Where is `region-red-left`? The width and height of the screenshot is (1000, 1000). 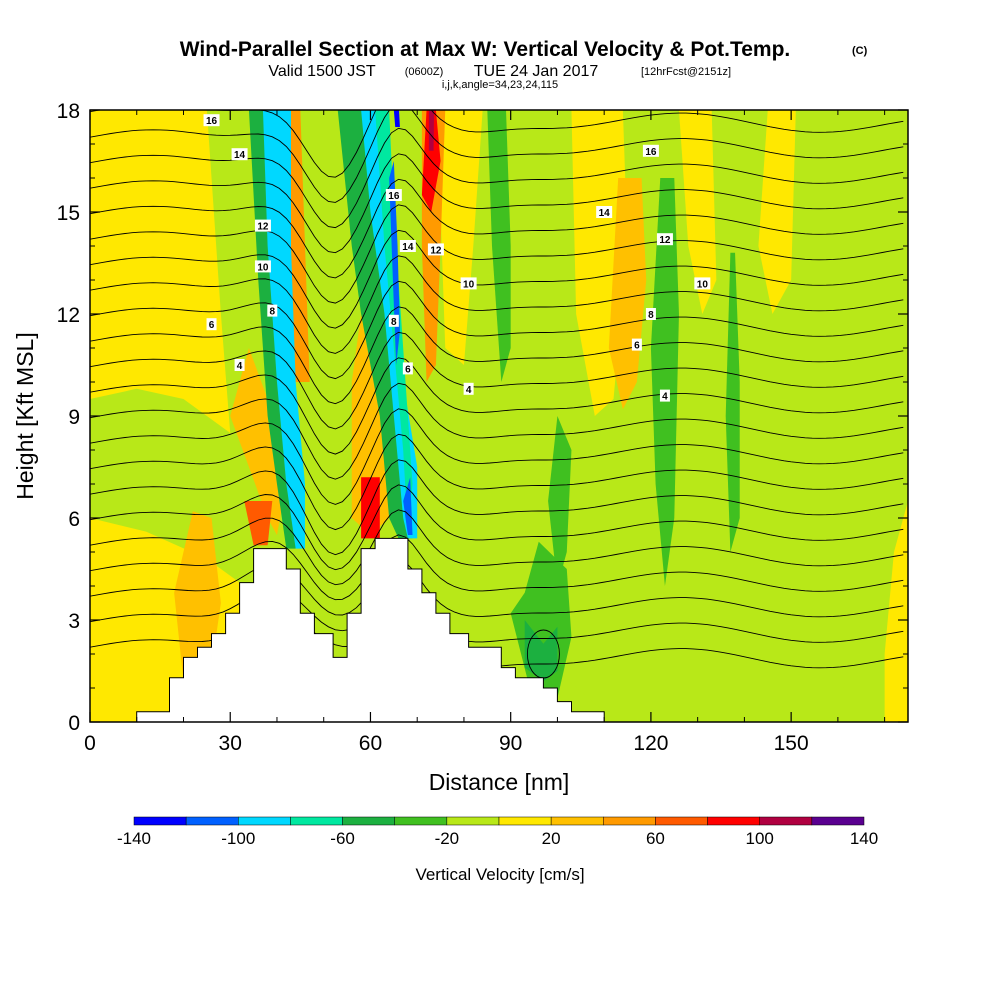
region-red-left is located at coordinates (258, 523).